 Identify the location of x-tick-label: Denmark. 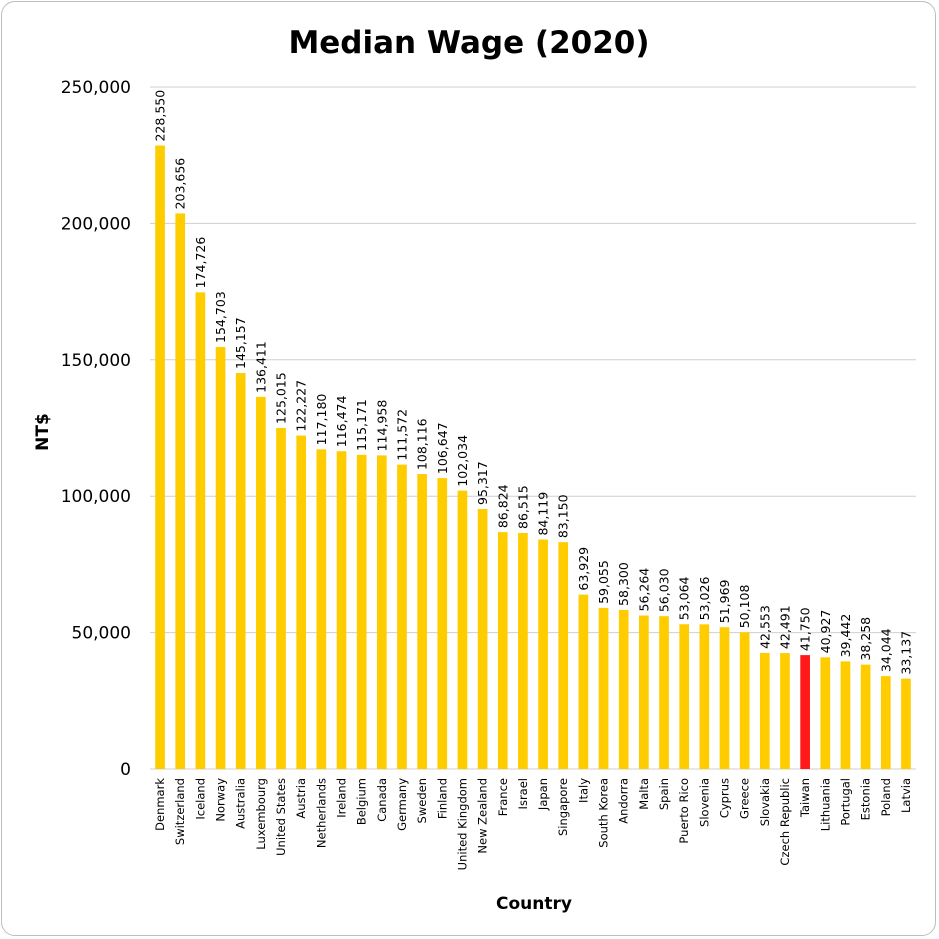
(160, 804).